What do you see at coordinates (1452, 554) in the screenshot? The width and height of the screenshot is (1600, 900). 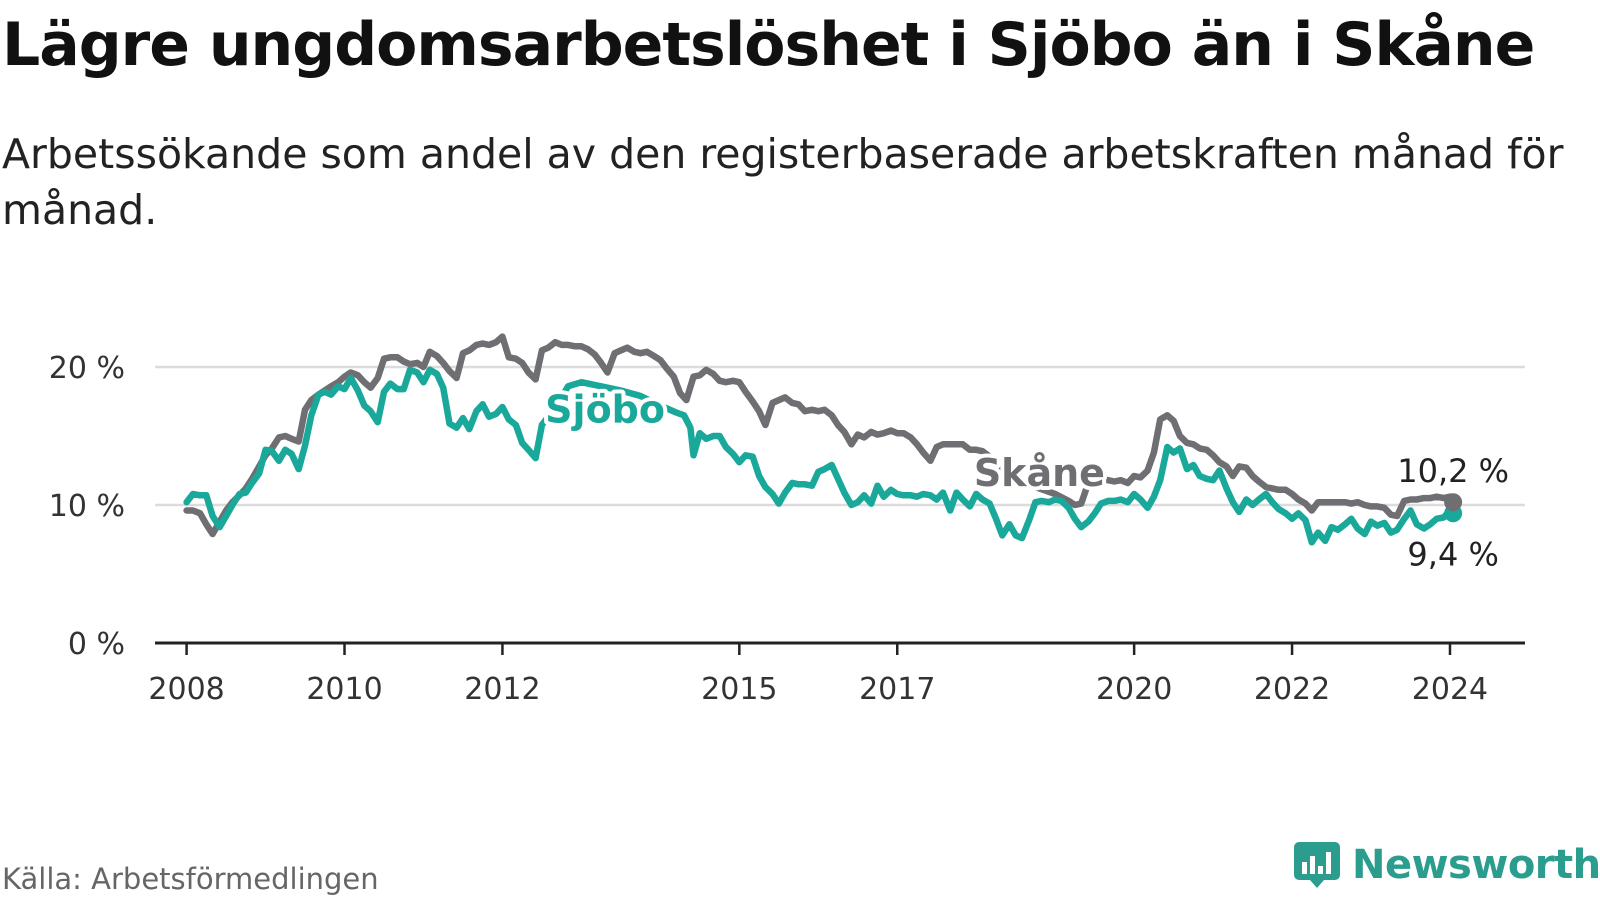 I see `end-value-label-sjobo: 9,4 %` at bounding box center [1452, 554].